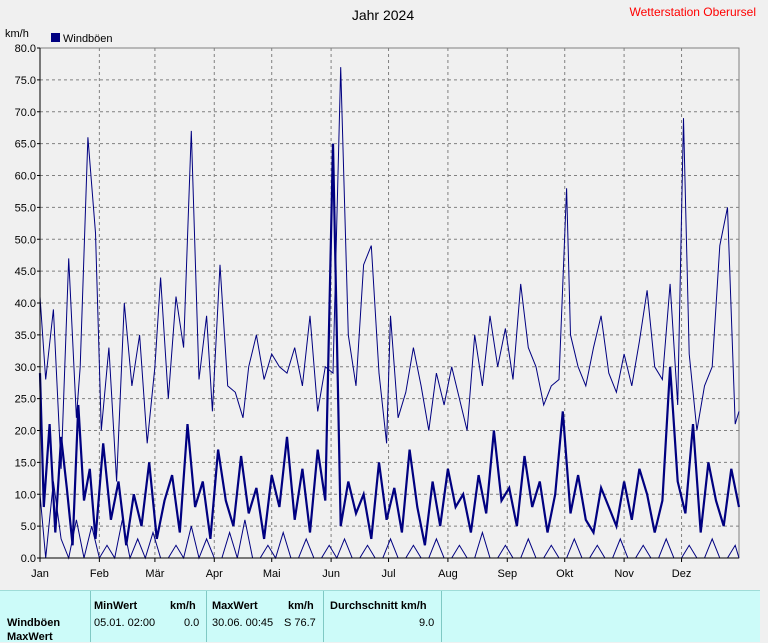  What do you see at coordinates (448, 574) in the screenshot?
I see `x-tick-label: Aug` at bounding box center [448, 574].